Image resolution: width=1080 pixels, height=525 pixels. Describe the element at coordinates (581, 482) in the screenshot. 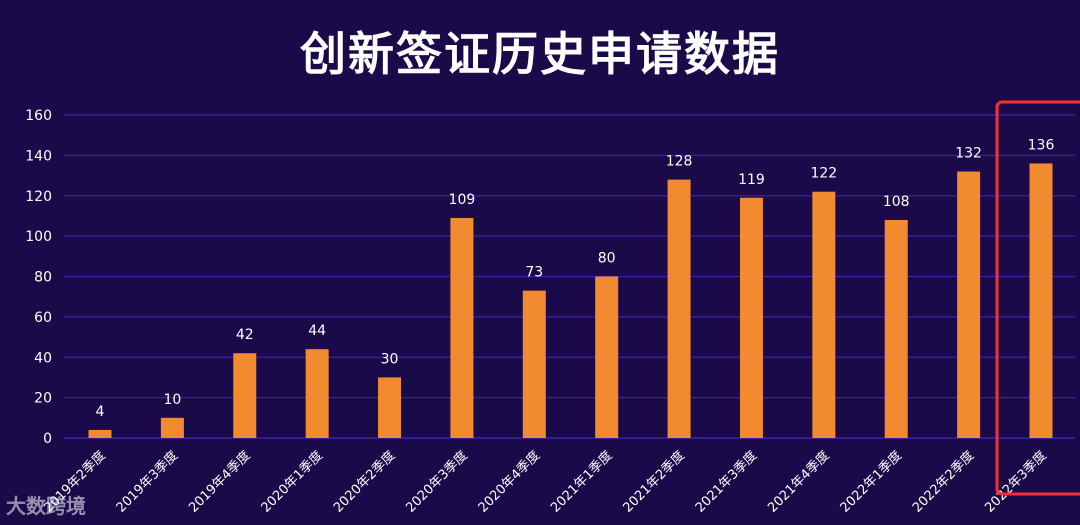

I see `x-tick-label: 2021年1季度` at that location.